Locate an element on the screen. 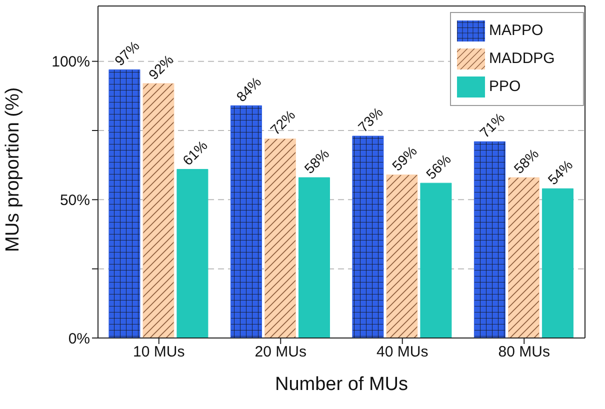 This screenshot has height=409, width=605. data-label: 97% is located at coordinates (126, 53).